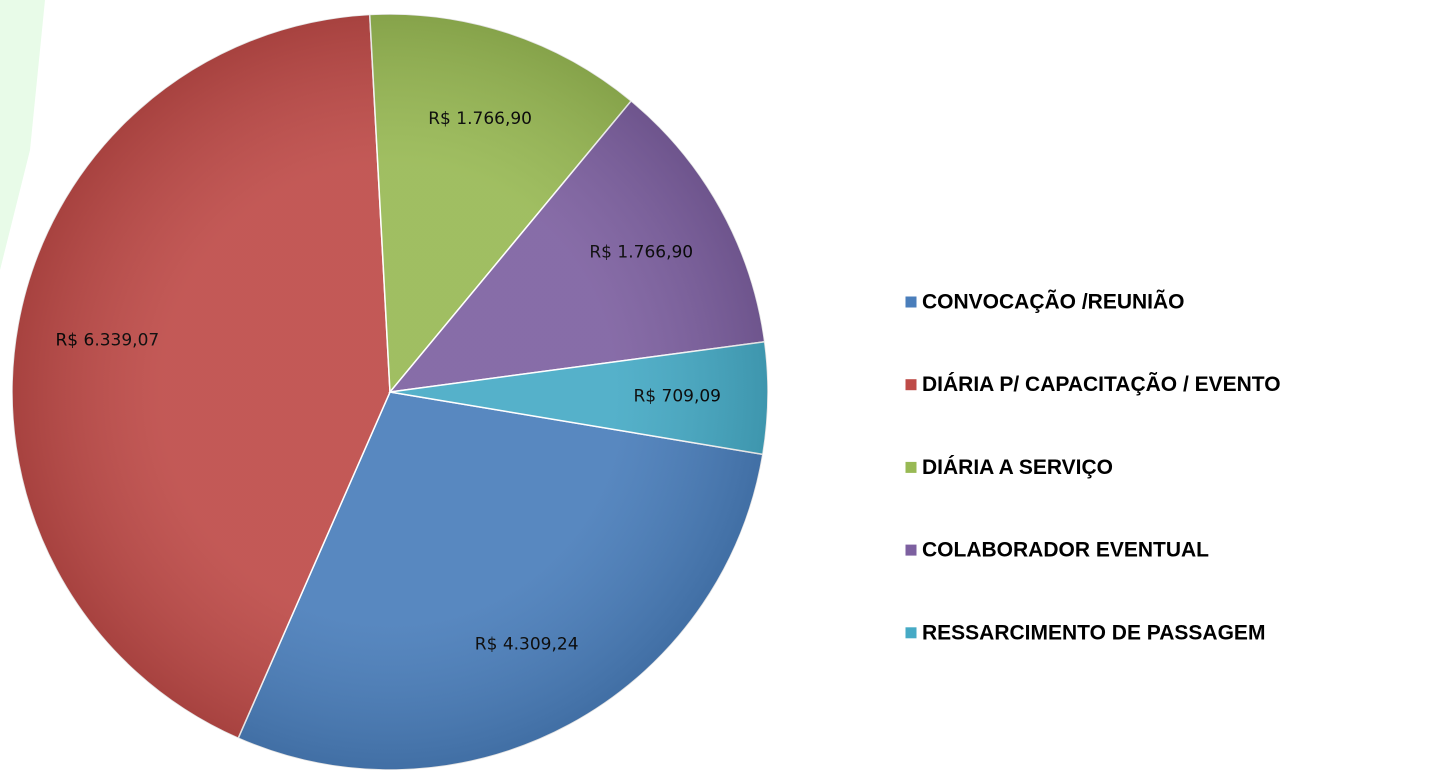 The image size is (1431, 771). I want to click on legend-label: COLABORADOR EVENTUAL, so click(1065, 550).